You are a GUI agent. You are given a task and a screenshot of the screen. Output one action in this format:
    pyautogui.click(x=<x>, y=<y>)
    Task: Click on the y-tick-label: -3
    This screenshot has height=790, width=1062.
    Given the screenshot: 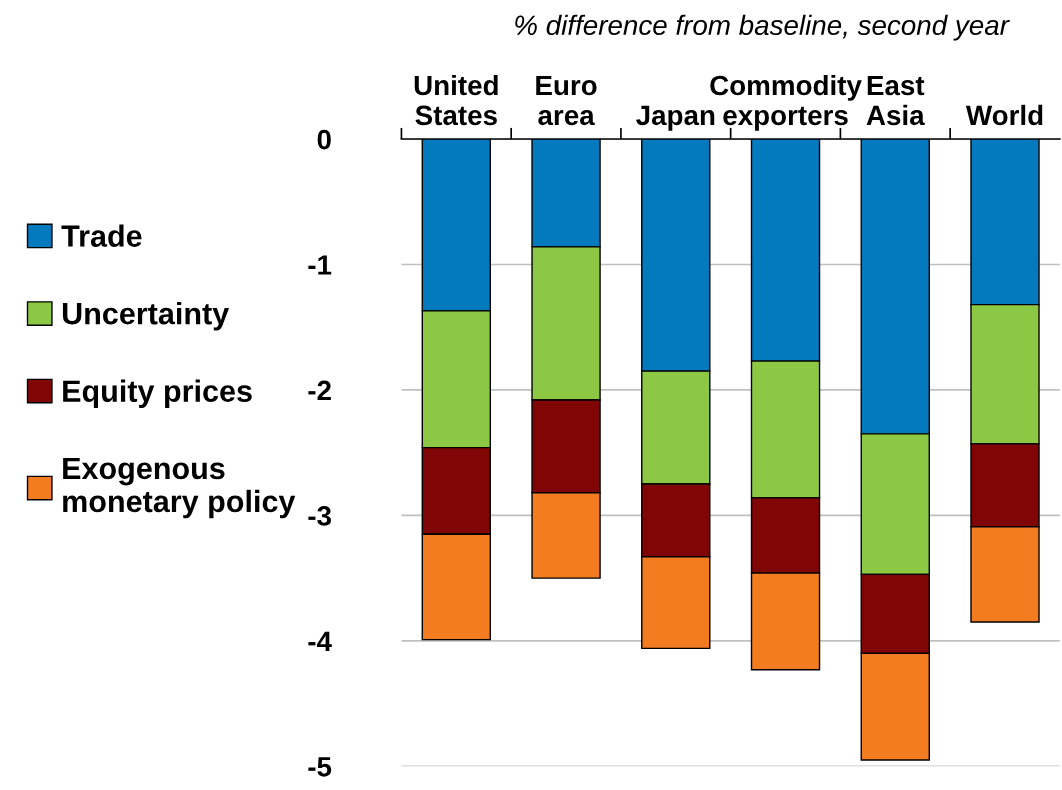 What is the action you would take?
    pyautogui.click(x=319, y=516)
    